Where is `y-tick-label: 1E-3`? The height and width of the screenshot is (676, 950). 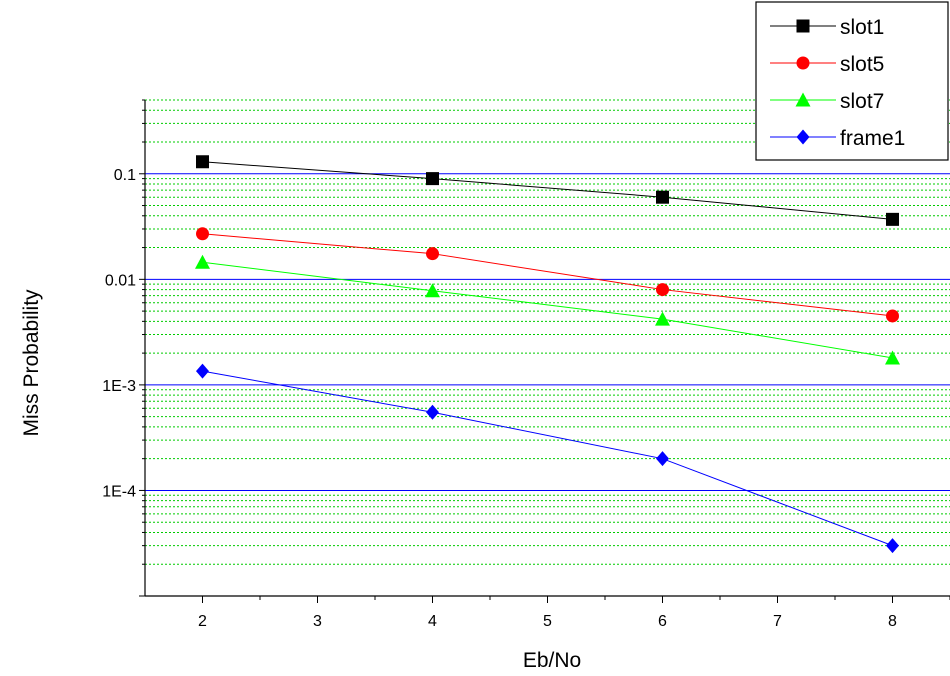
y-tick-label: 1E-3 is located at coordinates (119, 386).